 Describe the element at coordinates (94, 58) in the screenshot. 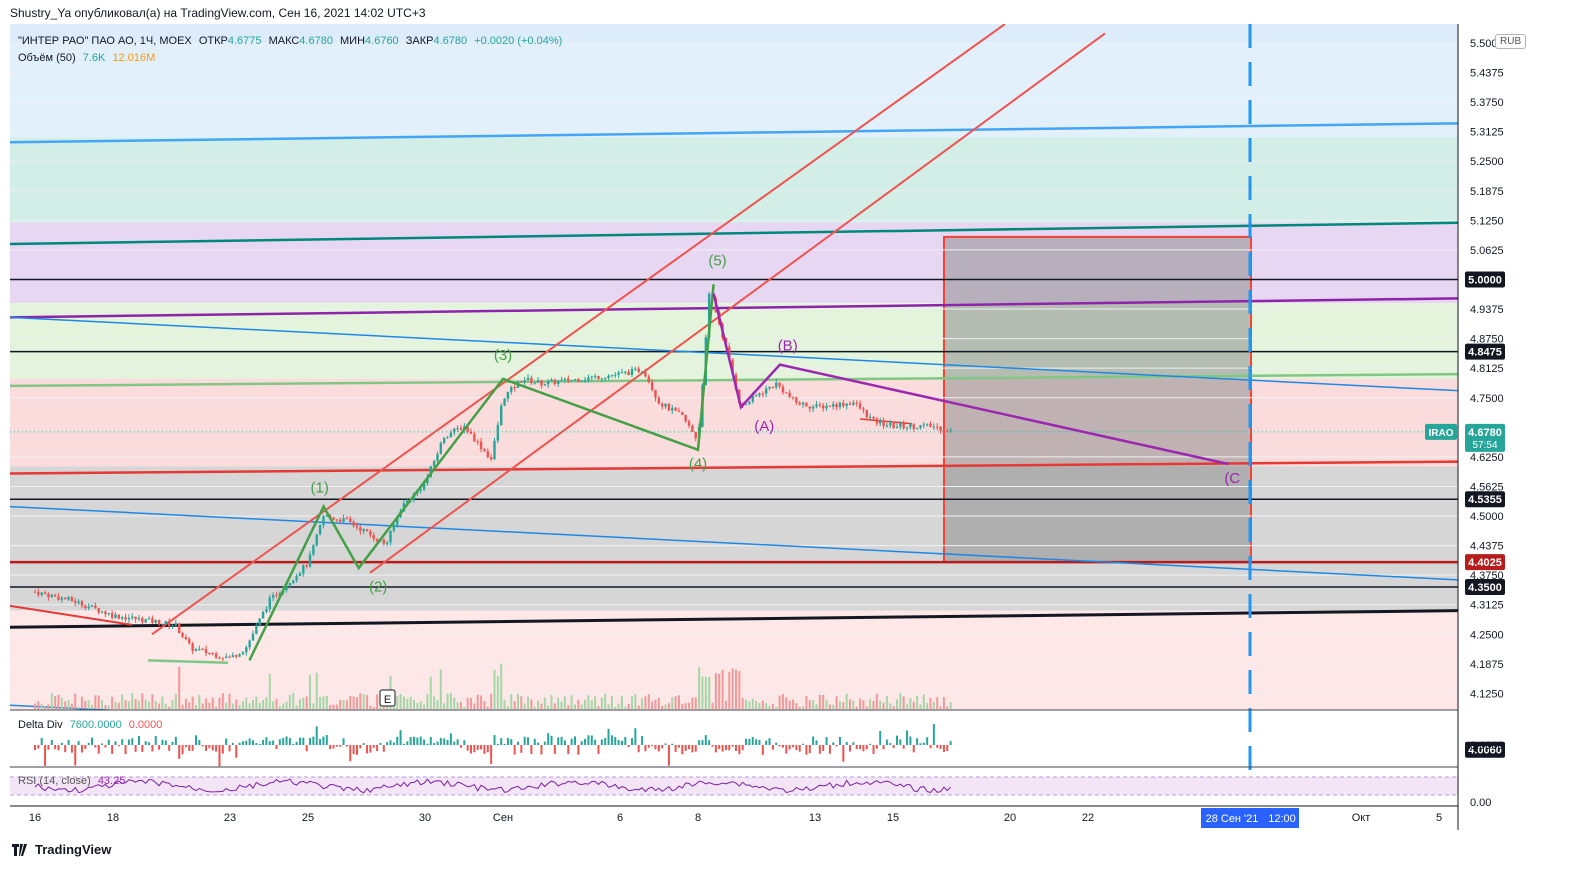

I see `volume-value: 7.6K` at that location.